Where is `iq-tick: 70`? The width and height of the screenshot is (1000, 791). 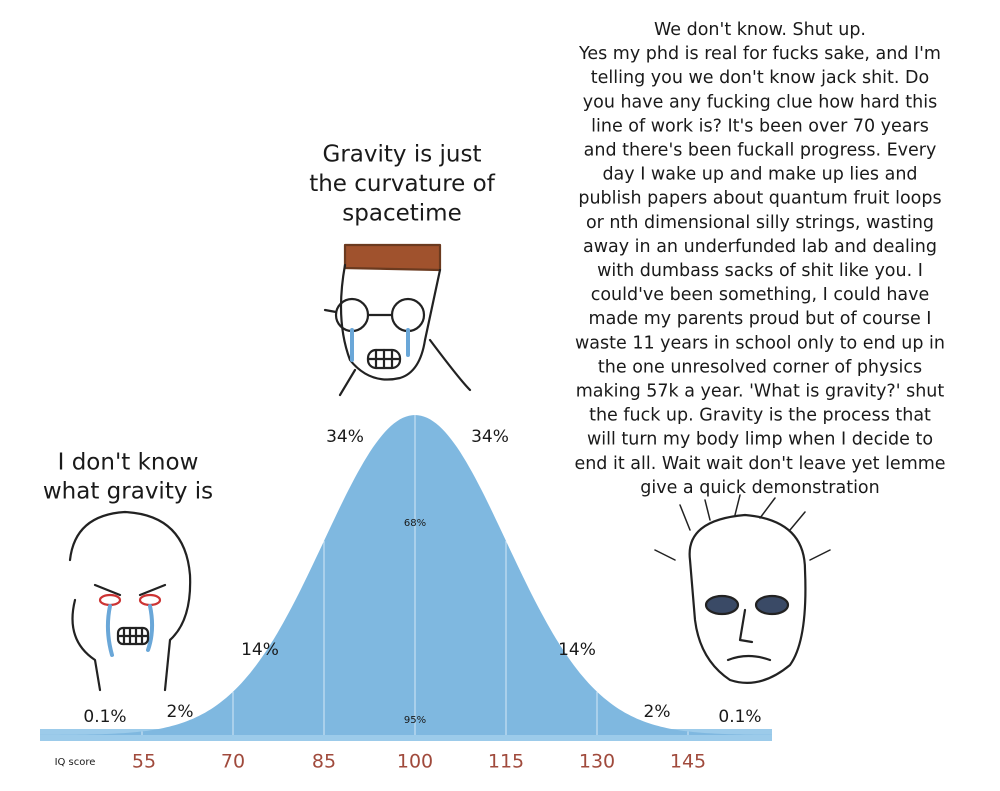
iq-tick: 70 is located at coordinates (233, 762).